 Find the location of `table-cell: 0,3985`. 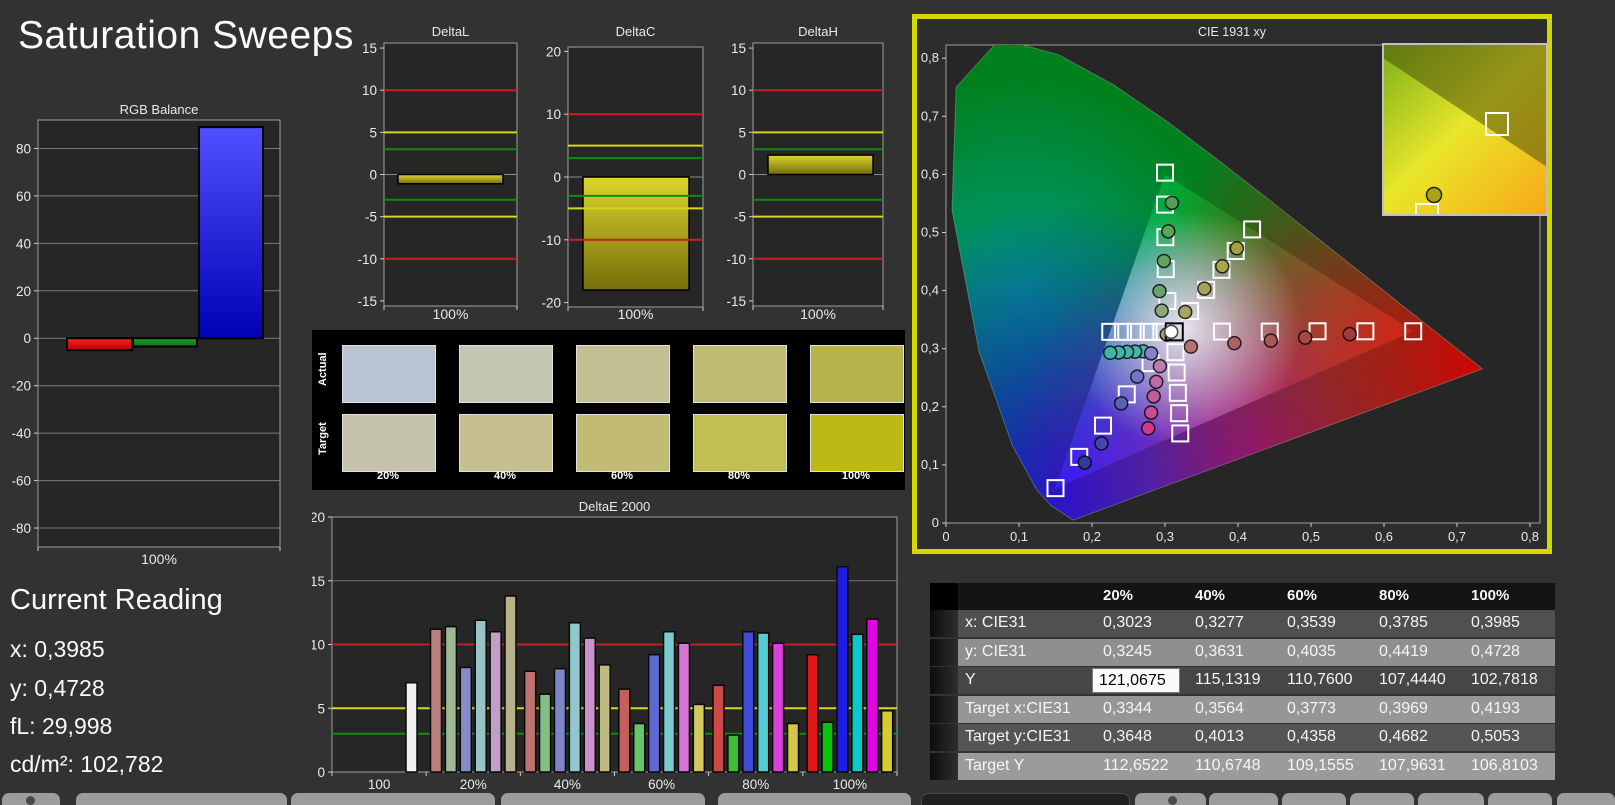

table-cell: 0,3985 is located at coordinates (1495, 622).